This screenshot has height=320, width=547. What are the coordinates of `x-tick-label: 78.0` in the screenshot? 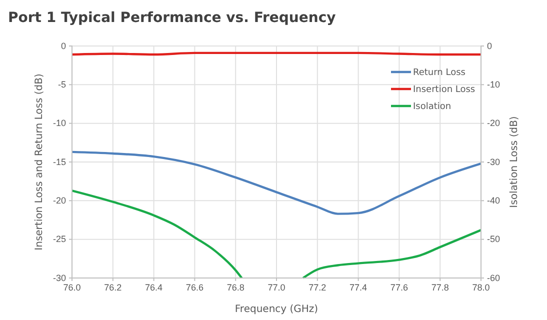 It's located at (481, 287).